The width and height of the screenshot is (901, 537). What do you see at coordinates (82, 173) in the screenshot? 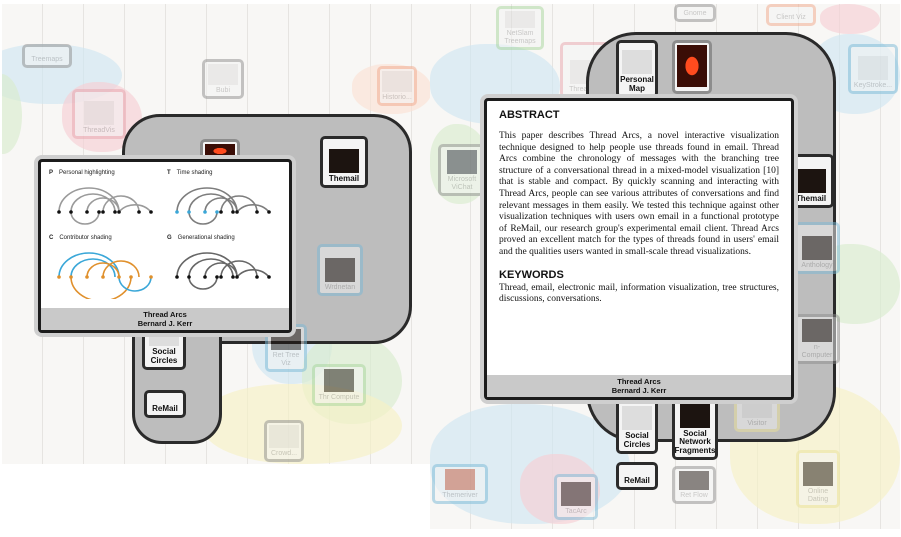
I see `figure-panel-title: P Personal highlighting` at bounding box center [82, 173].